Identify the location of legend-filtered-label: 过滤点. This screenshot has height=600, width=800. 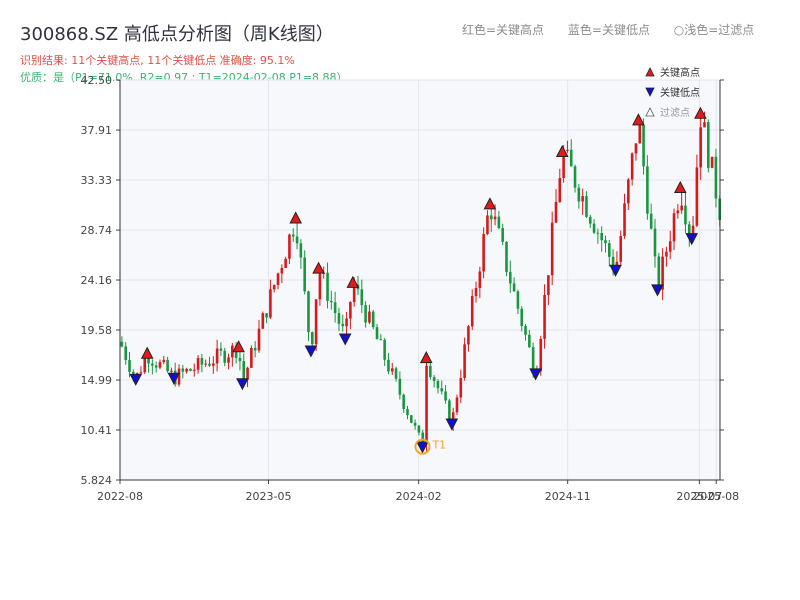
(675, 112).